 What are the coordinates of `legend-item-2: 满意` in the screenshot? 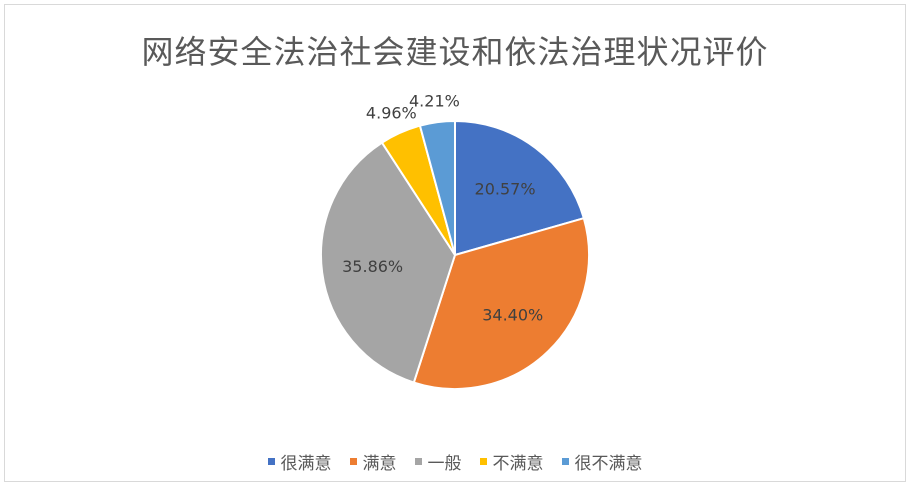 It's located at (373, 461).